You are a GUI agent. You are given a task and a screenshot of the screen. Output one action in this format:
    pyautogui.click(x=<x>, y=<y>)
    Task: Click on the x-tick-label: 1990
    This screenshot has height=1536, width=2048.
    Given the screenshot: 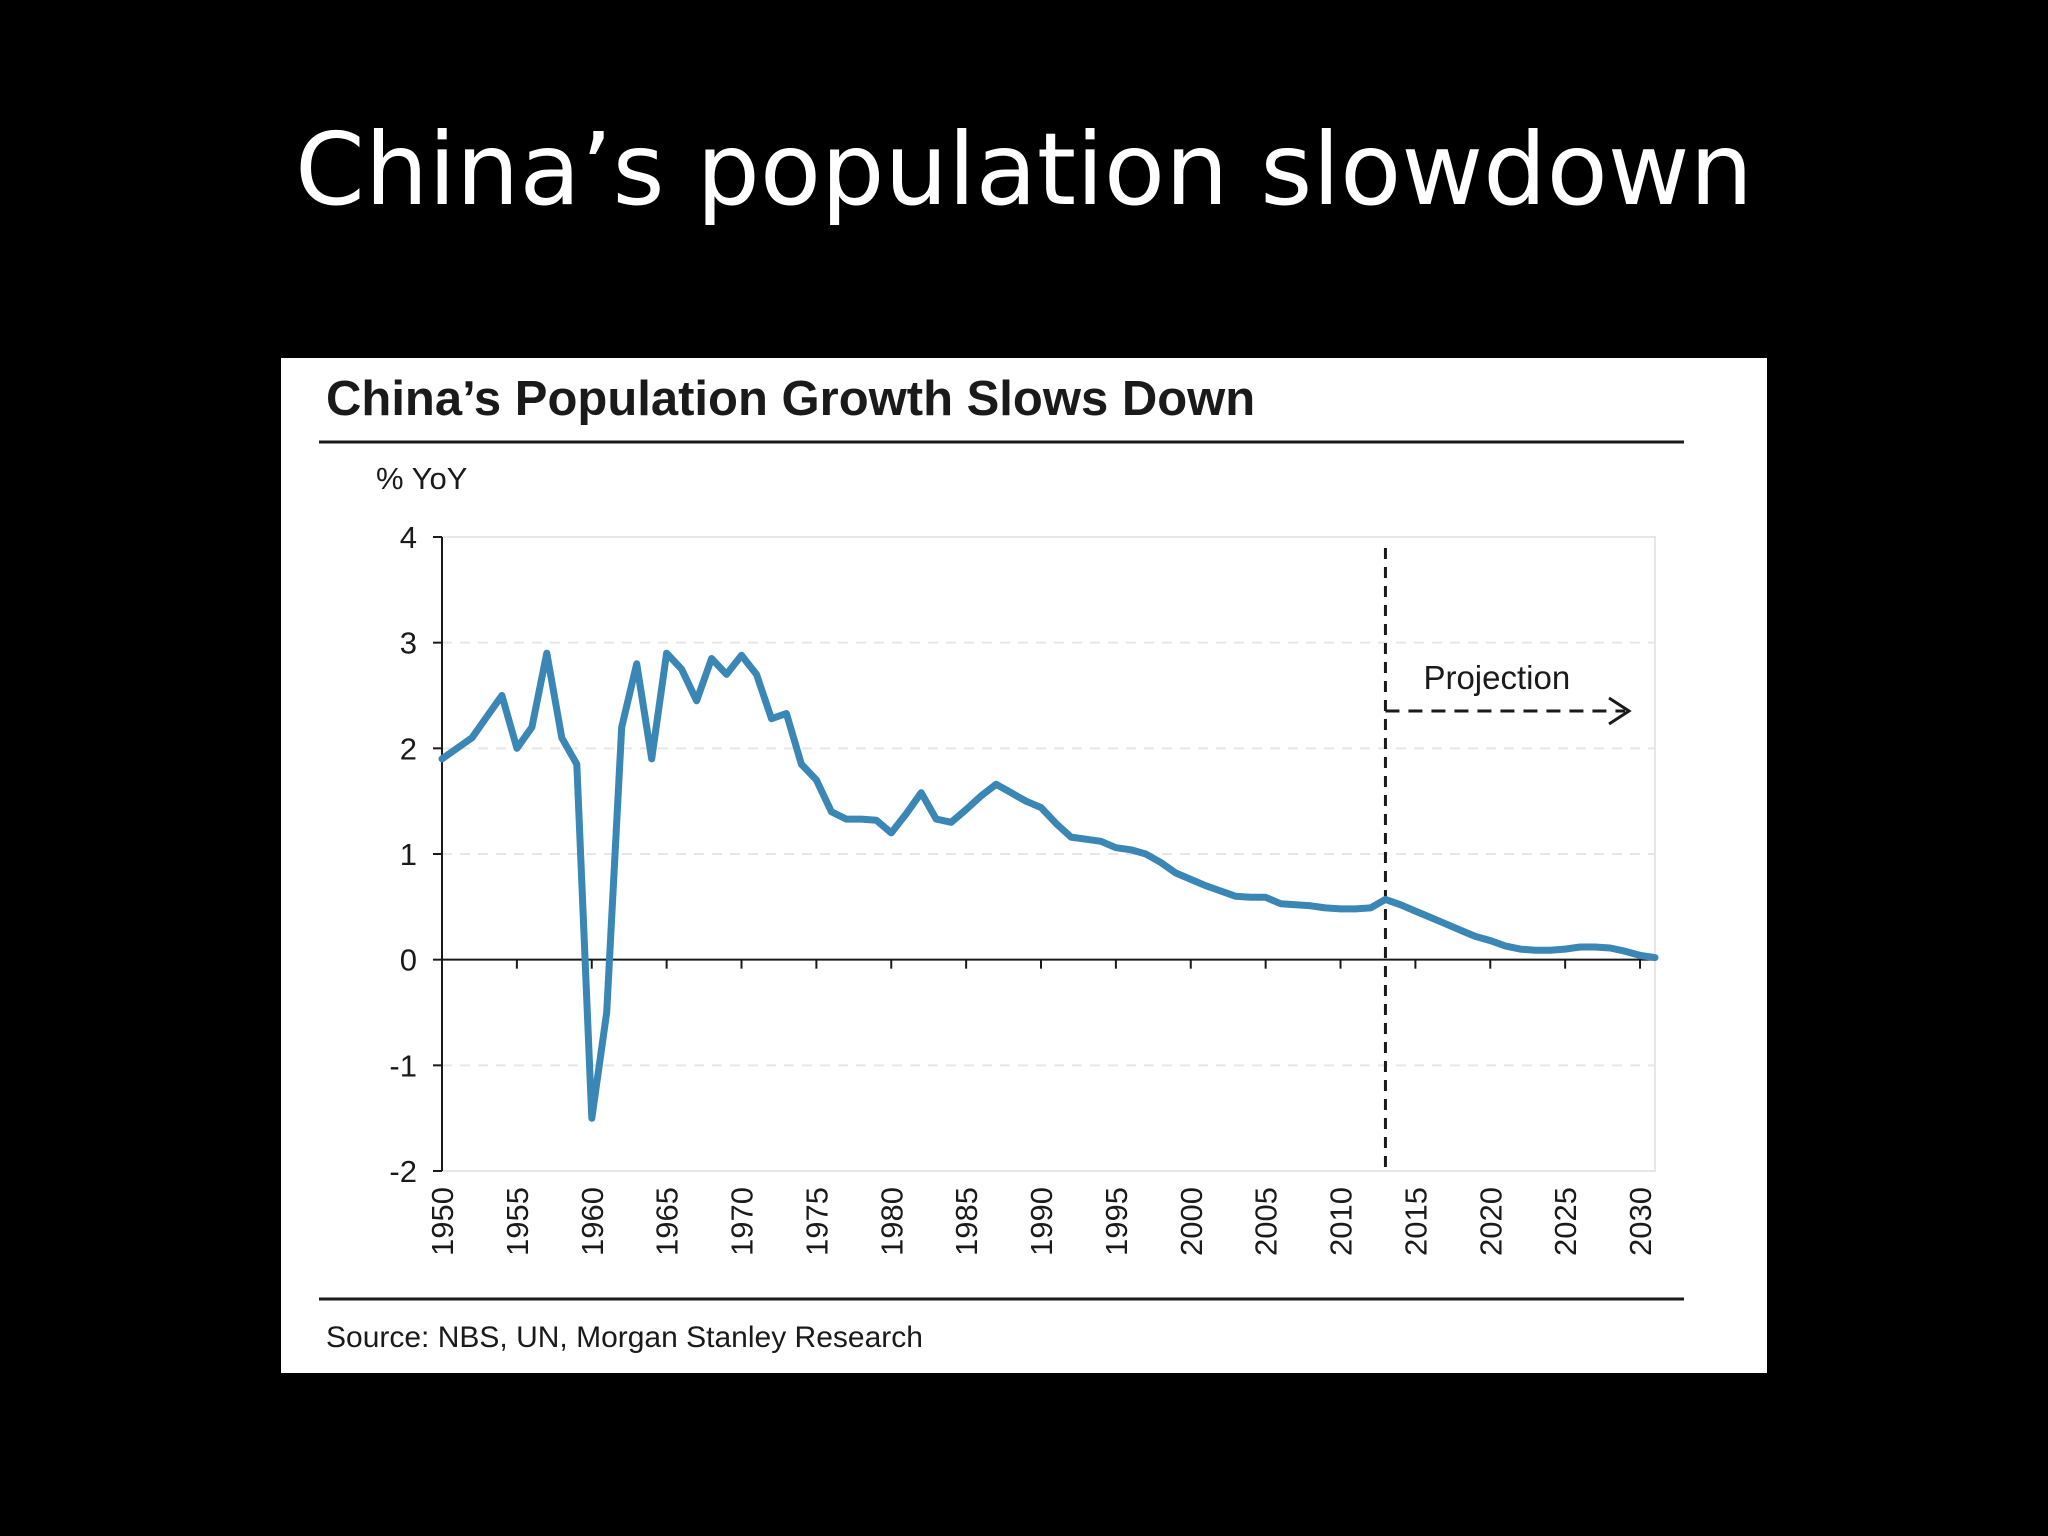 What is the action you would take?
    pyautogui.click(x=1041, y=1221)
    